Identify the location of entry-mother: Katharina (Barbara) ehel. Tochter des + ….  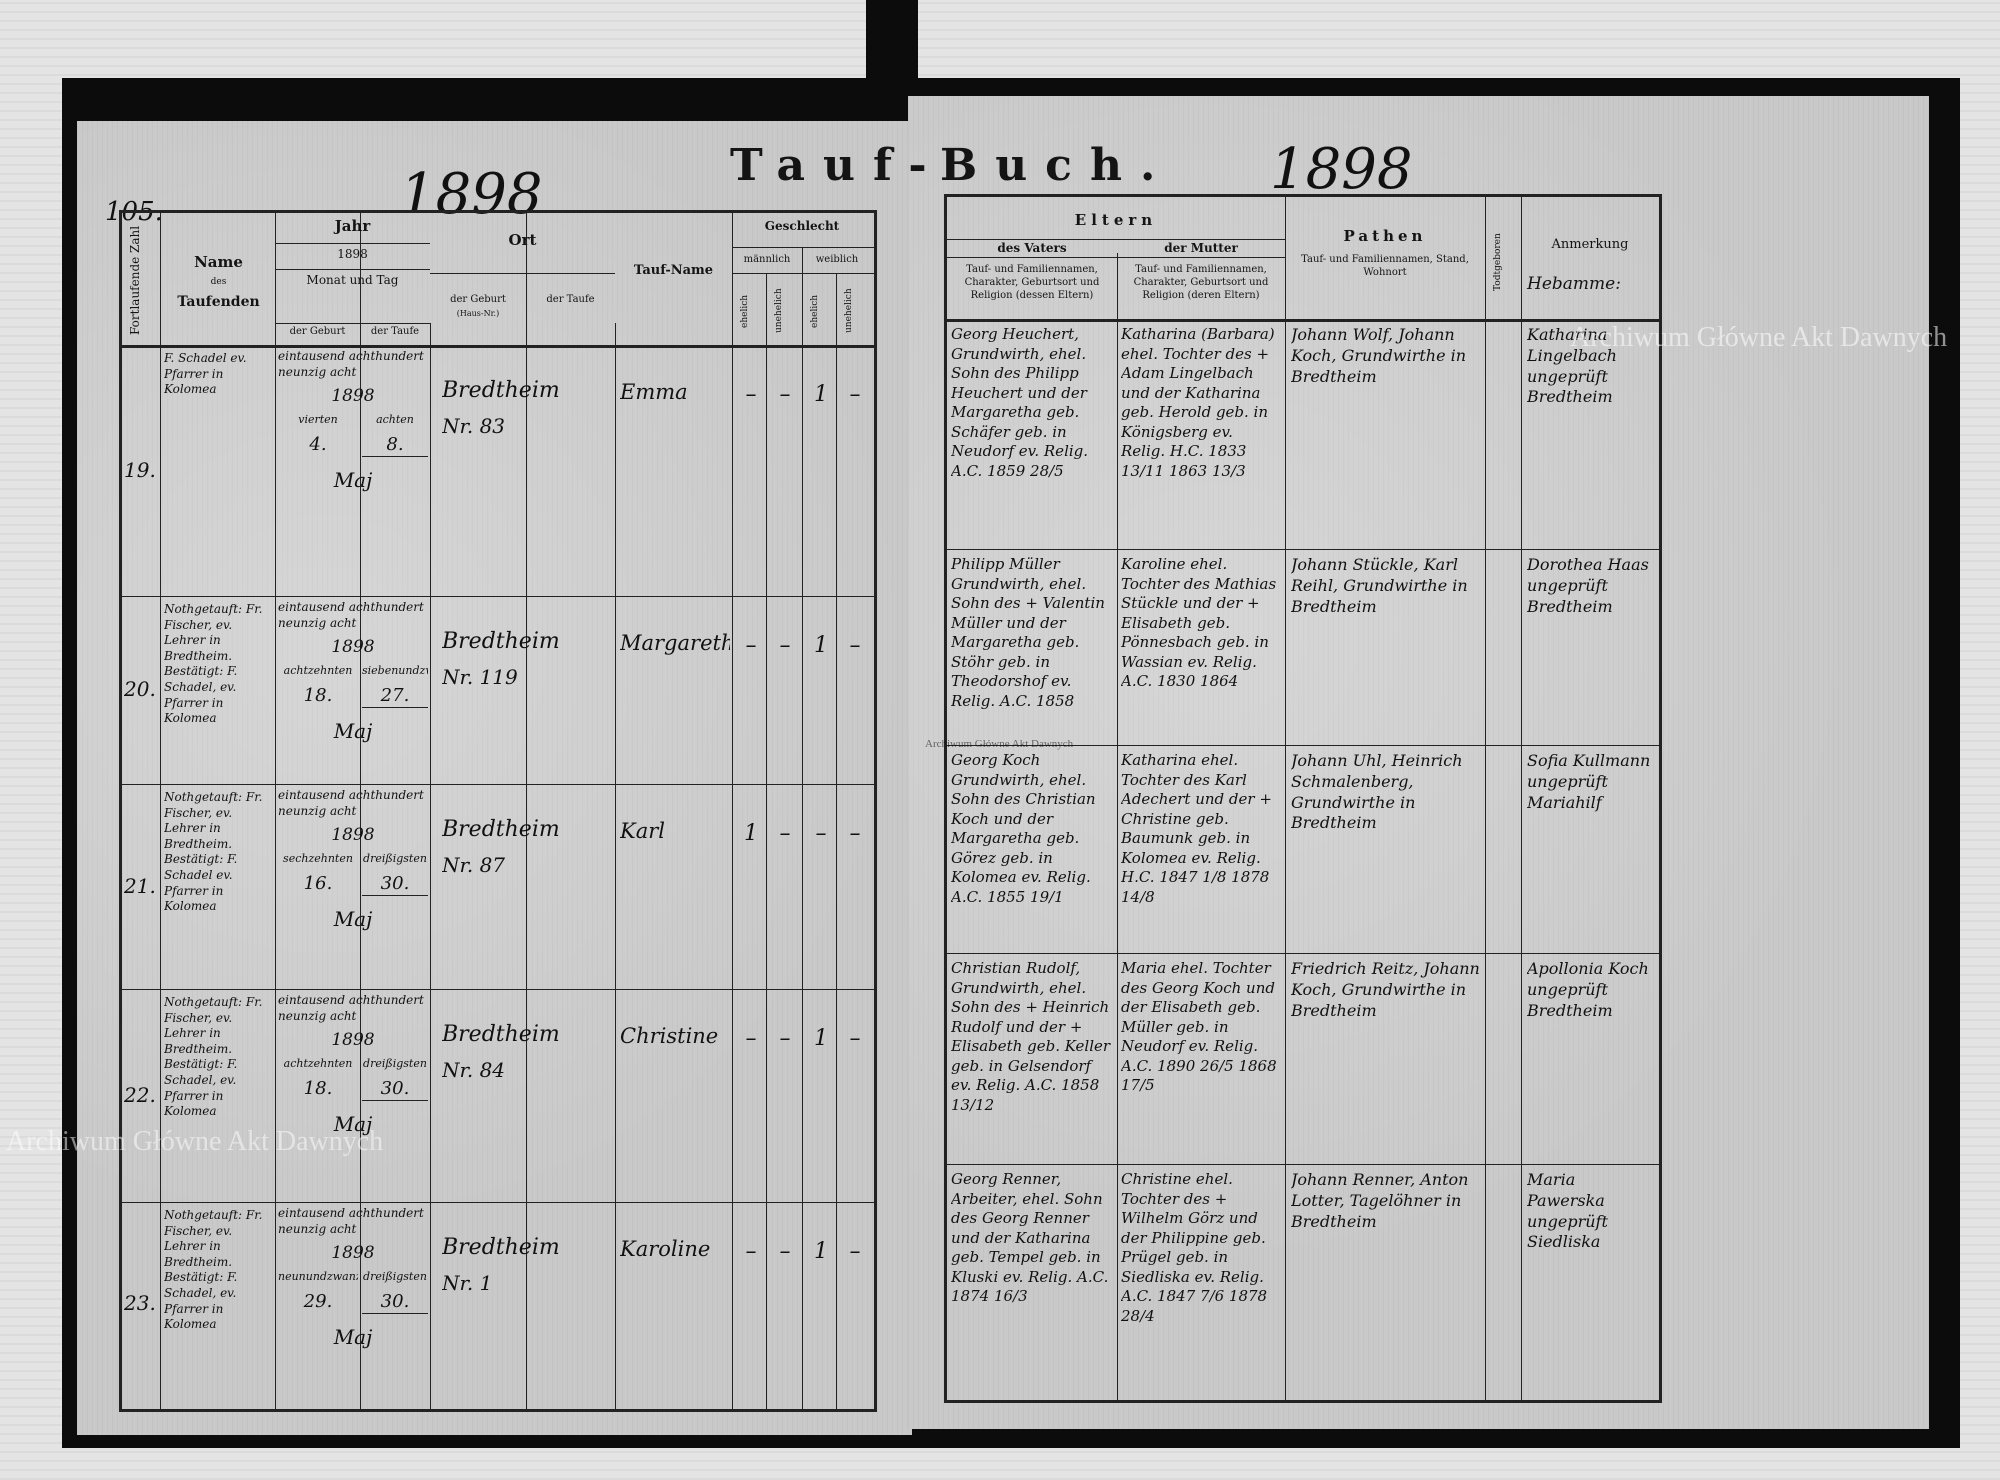
(1198, 402).